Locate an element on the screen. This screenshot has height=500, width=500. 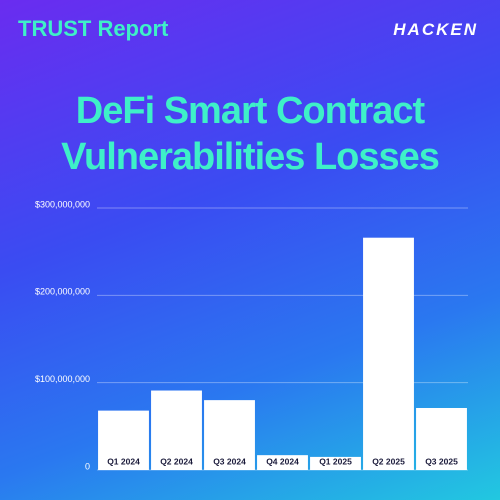
x-tick-label: Q4 2024 is located at coordinates (282, 461).